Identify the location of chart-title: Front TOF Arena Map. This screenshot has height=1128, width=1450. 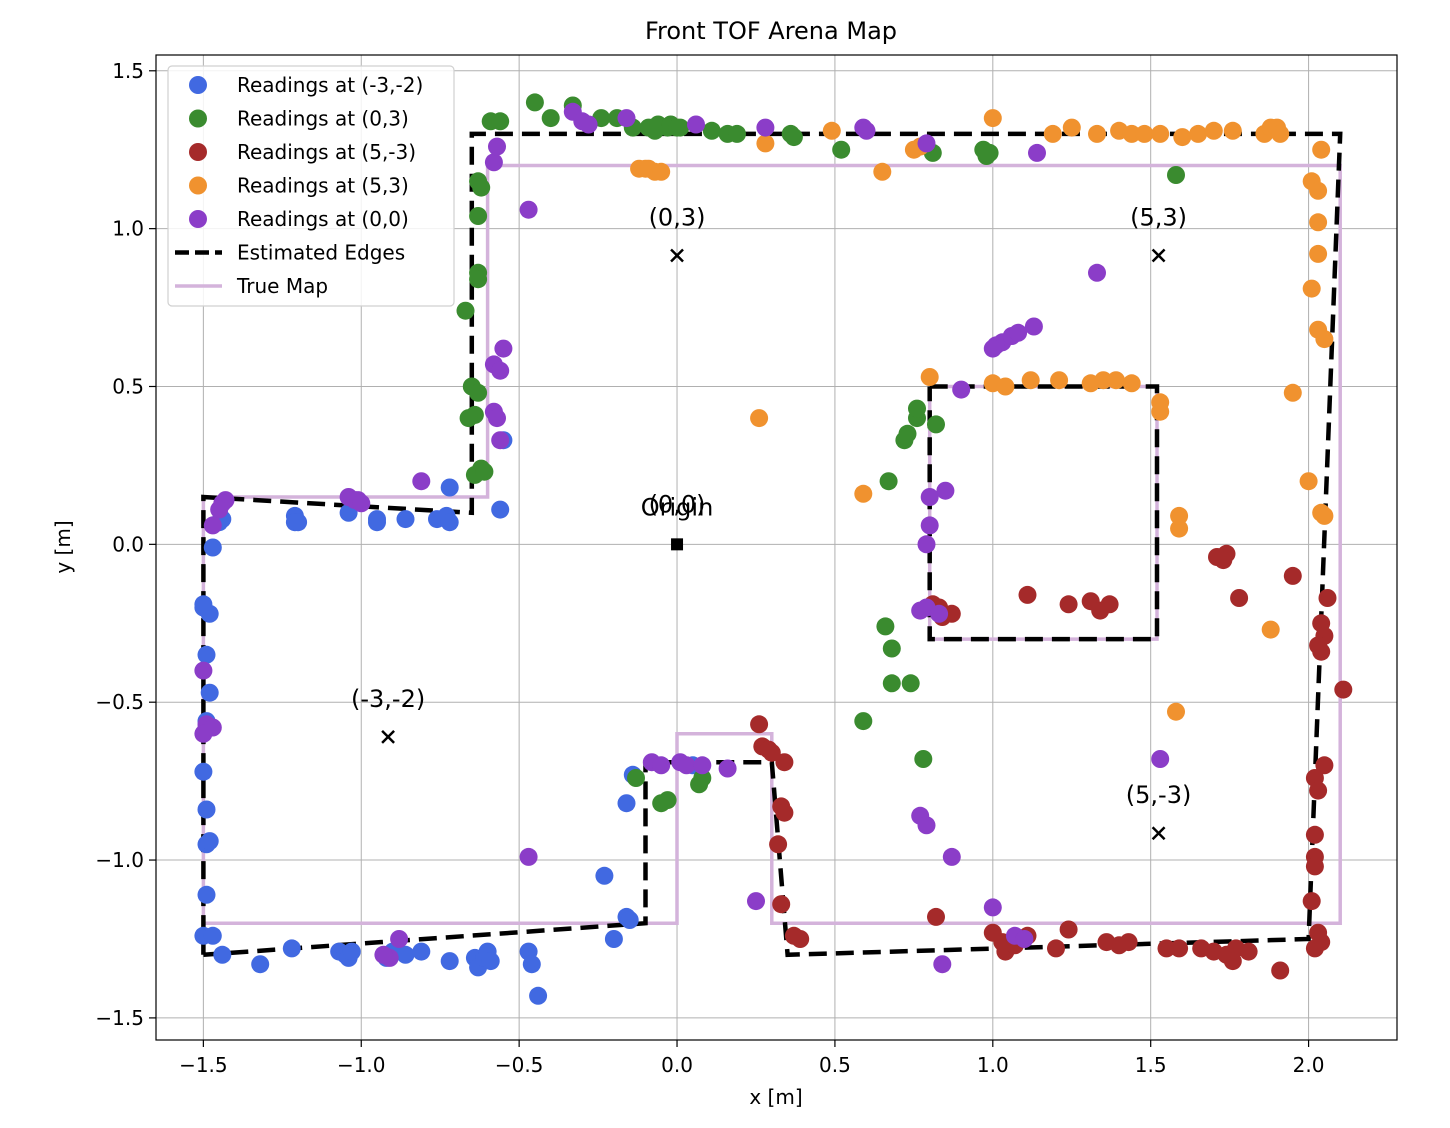
(771, 31).